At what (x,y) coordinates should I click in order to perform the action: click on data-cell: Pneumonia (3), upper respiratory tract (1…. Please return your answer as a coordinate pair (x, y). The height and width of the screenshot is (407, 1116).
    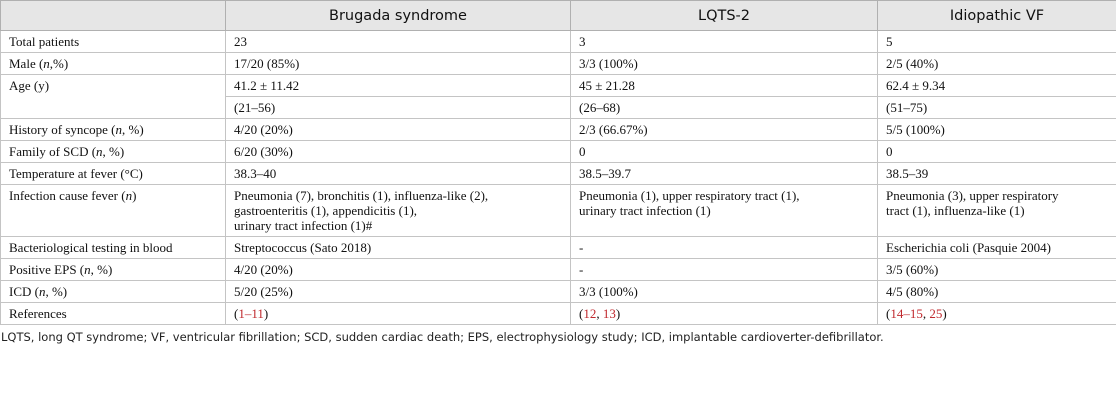
    Looking at the image, I should click on (996, 210).